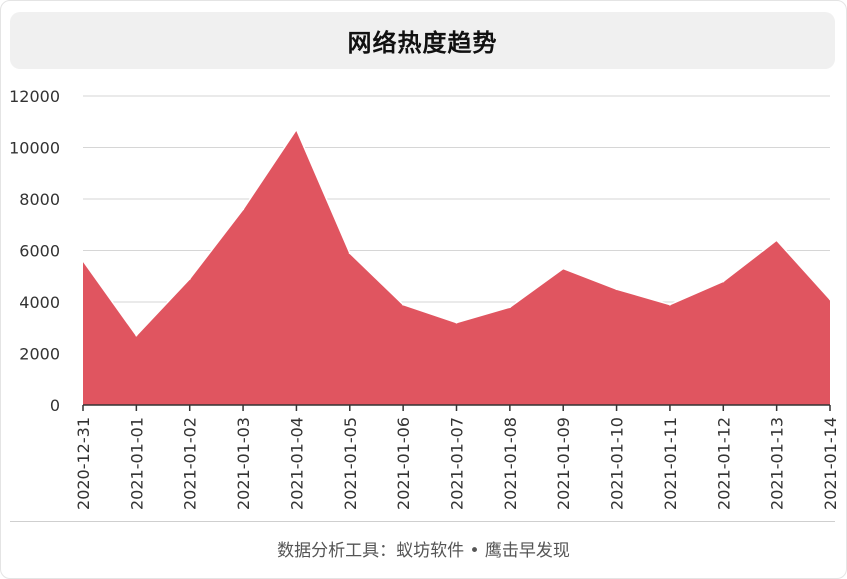 This screenshot has height=579, width=847. What do you see at coordinates (34, 148) in the screenshot?
I see `y-tick-label: 10000` at bounding box center [34, 148].